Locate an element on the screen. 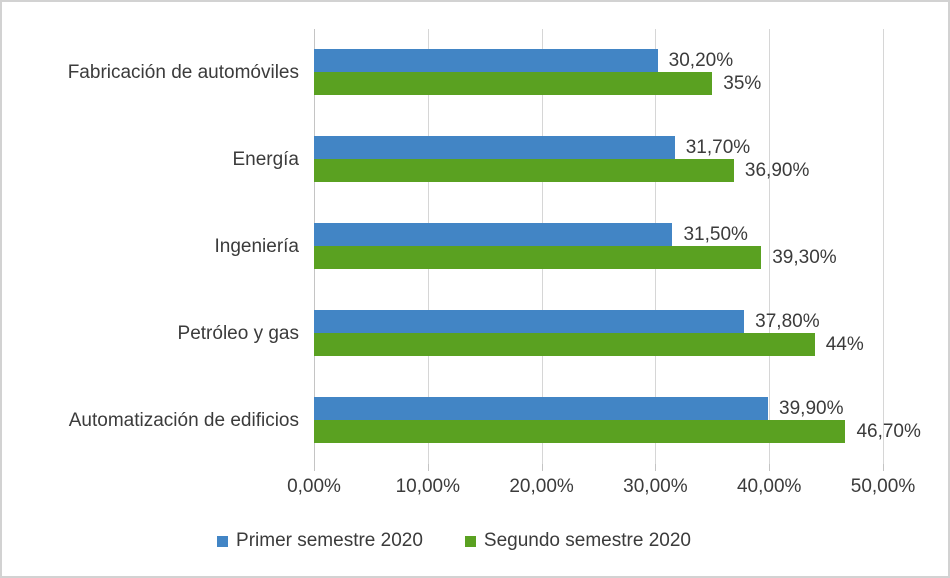 The width and height of the screenshot is (950, 578). category-label: Automatización de edificios is located at coordinates (183, 420).